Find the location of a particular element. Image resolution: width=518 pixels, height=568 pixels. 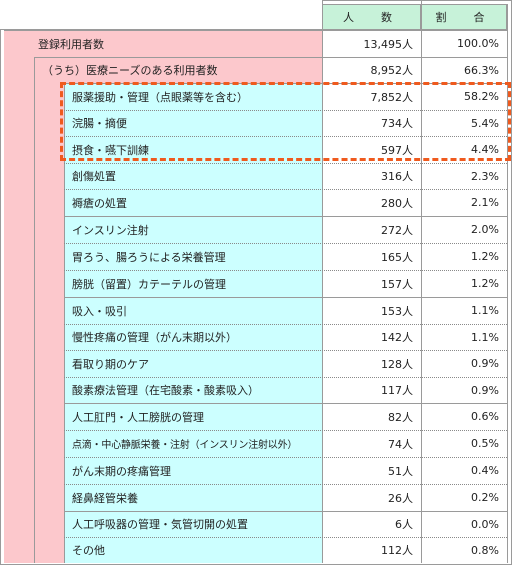

item-ratio: 0.2% is located at coordinates (485, 497).